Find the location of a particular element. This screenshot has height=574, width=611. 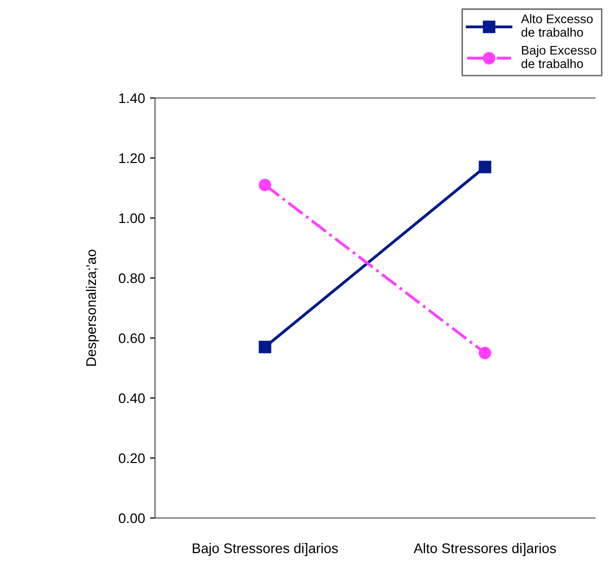

y-tick-label: 0.60 is located at coordinates (131, 338).